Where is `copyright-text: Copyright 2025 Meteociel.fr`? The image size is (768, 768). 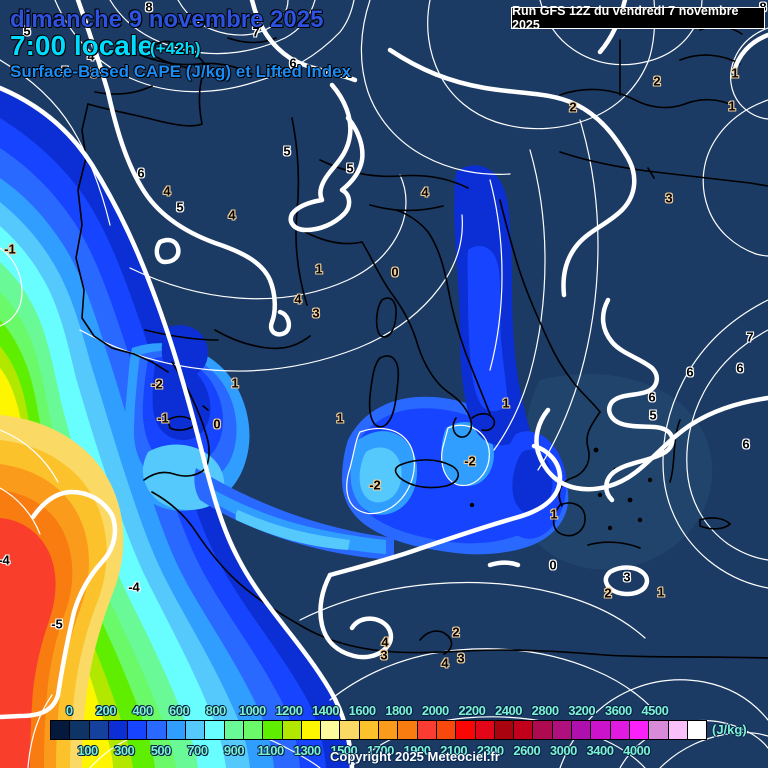
copyright-text: Copyright 2025 Meteociel.fr is located at coordinates (415, 756).